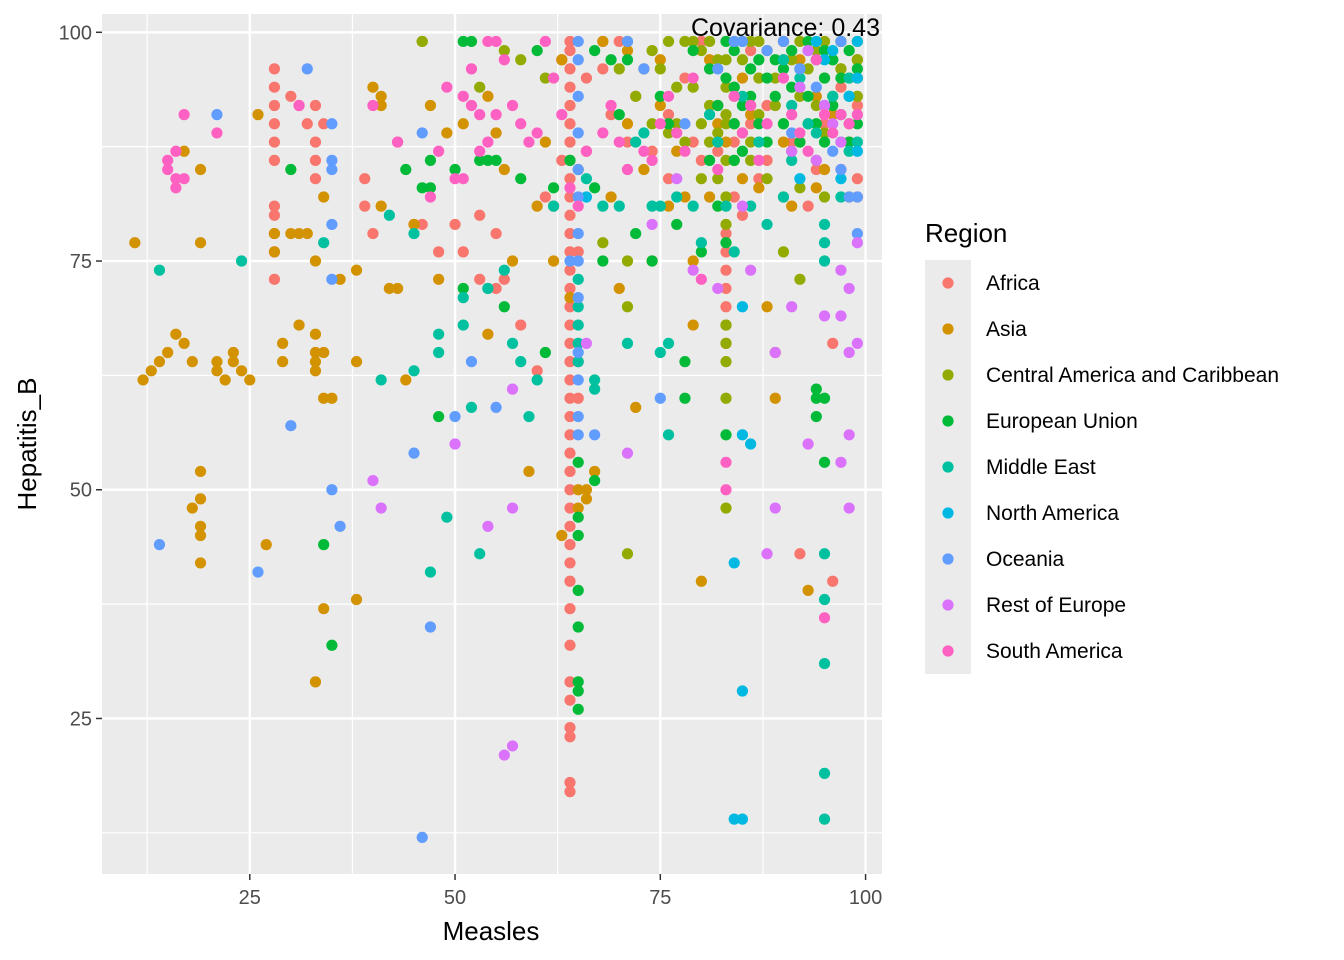  What do you see at coordinates (948, 375) in the screenshot?
I see `legend-key` at bounding box center [948, 375].